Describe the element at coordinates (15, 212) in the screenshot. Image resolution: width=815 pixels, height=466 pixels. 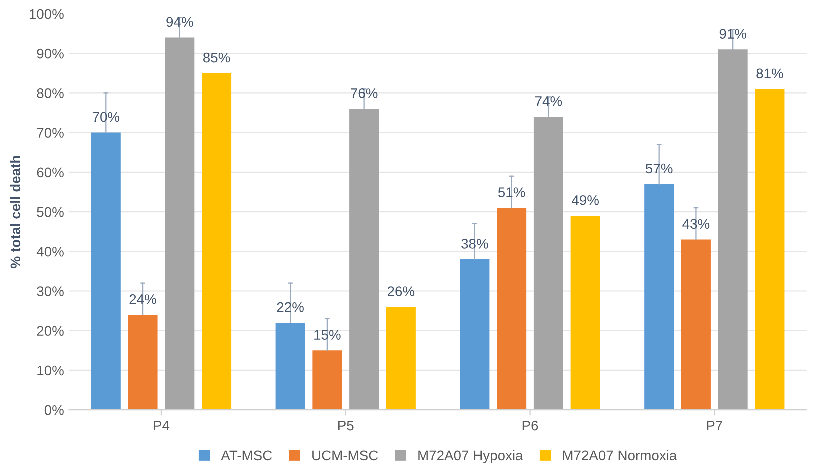
I see `y-axis-title: % total cell death` at that location.